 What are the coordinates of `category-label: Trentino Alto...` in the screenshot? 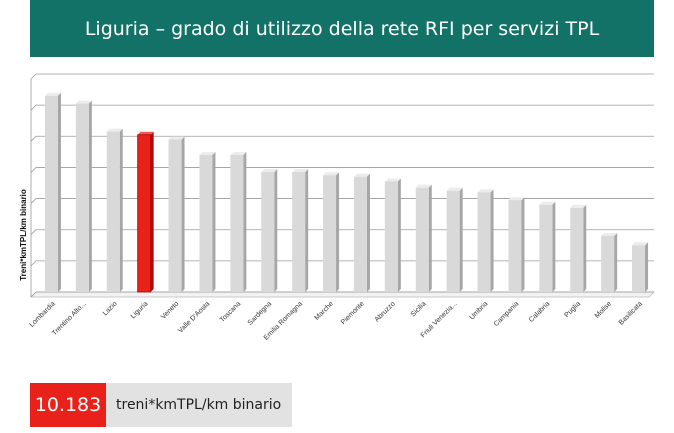 It's located at (69, 318).